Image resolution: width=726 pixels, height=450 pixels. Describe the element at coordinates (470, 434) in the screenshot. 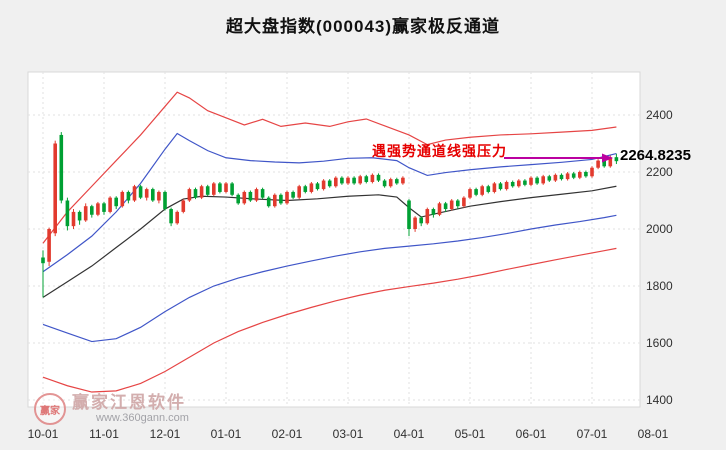

I see `x-axis-label: 05-01` at that location.